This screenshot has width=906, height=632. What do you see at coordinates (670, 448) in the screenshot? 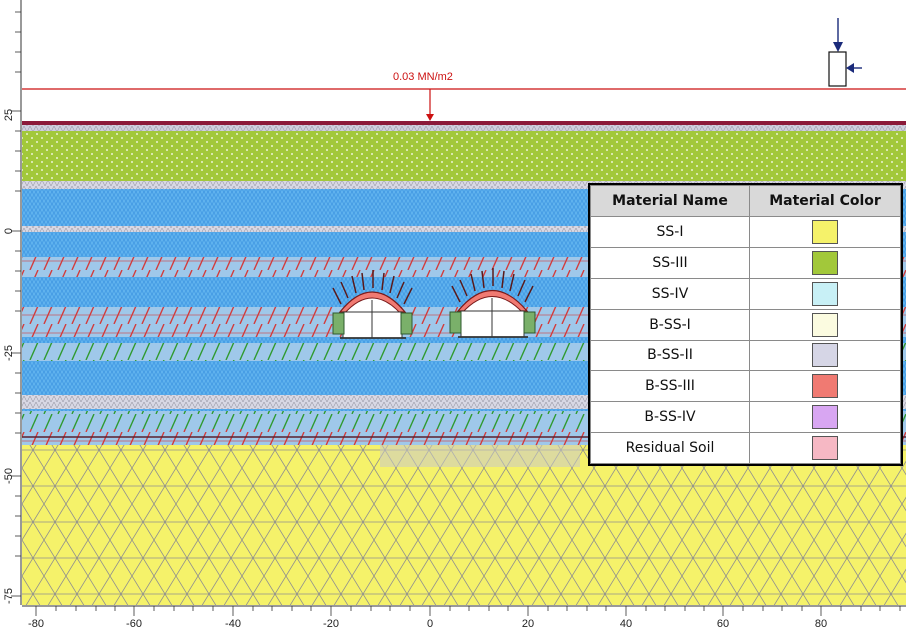
I see `legend-material-name: Residual Soil` at bounding box center [670, 448].